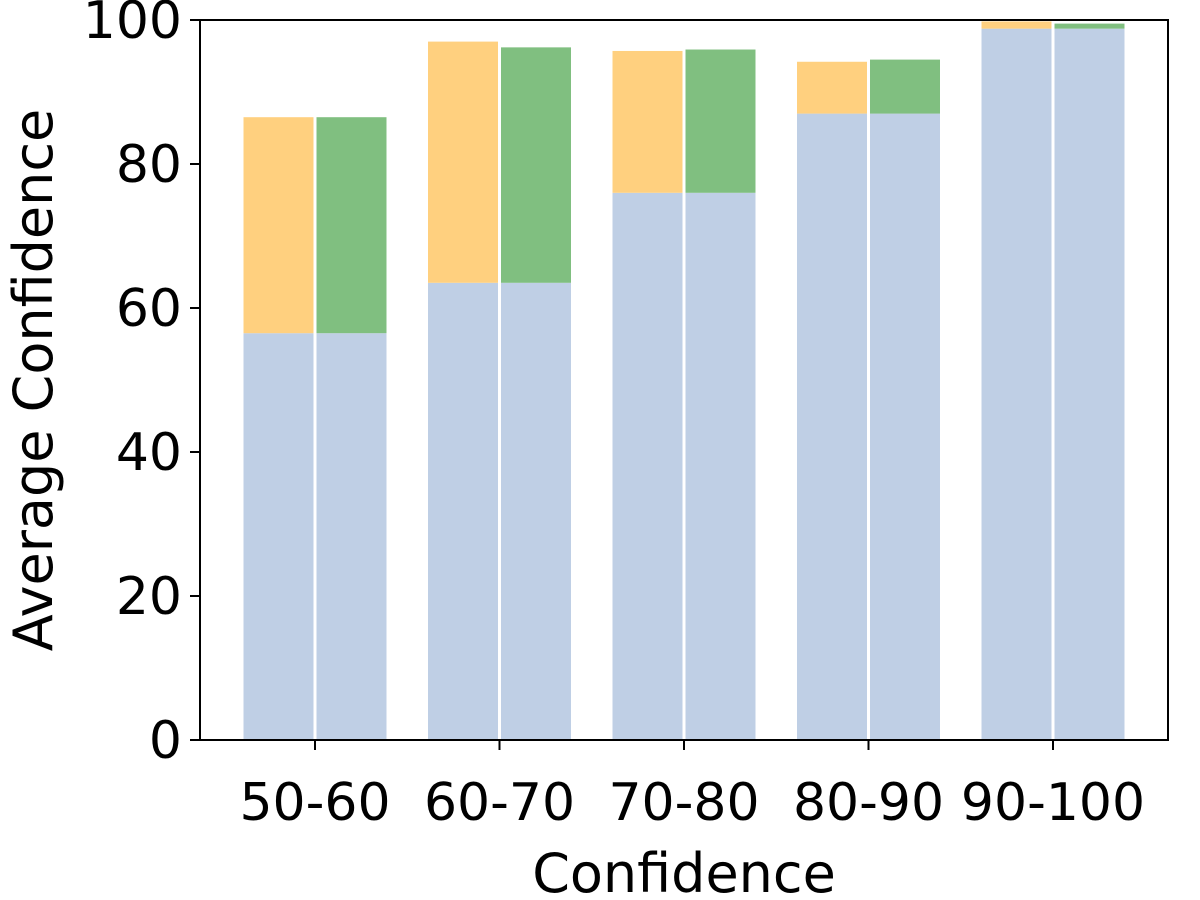 Image resolution: width=1200 pixels, height=900 pixels. Describe the element at coordinates (33, 380) in the screenshot. I see `y-axis-label: Average Confidence` at that location.